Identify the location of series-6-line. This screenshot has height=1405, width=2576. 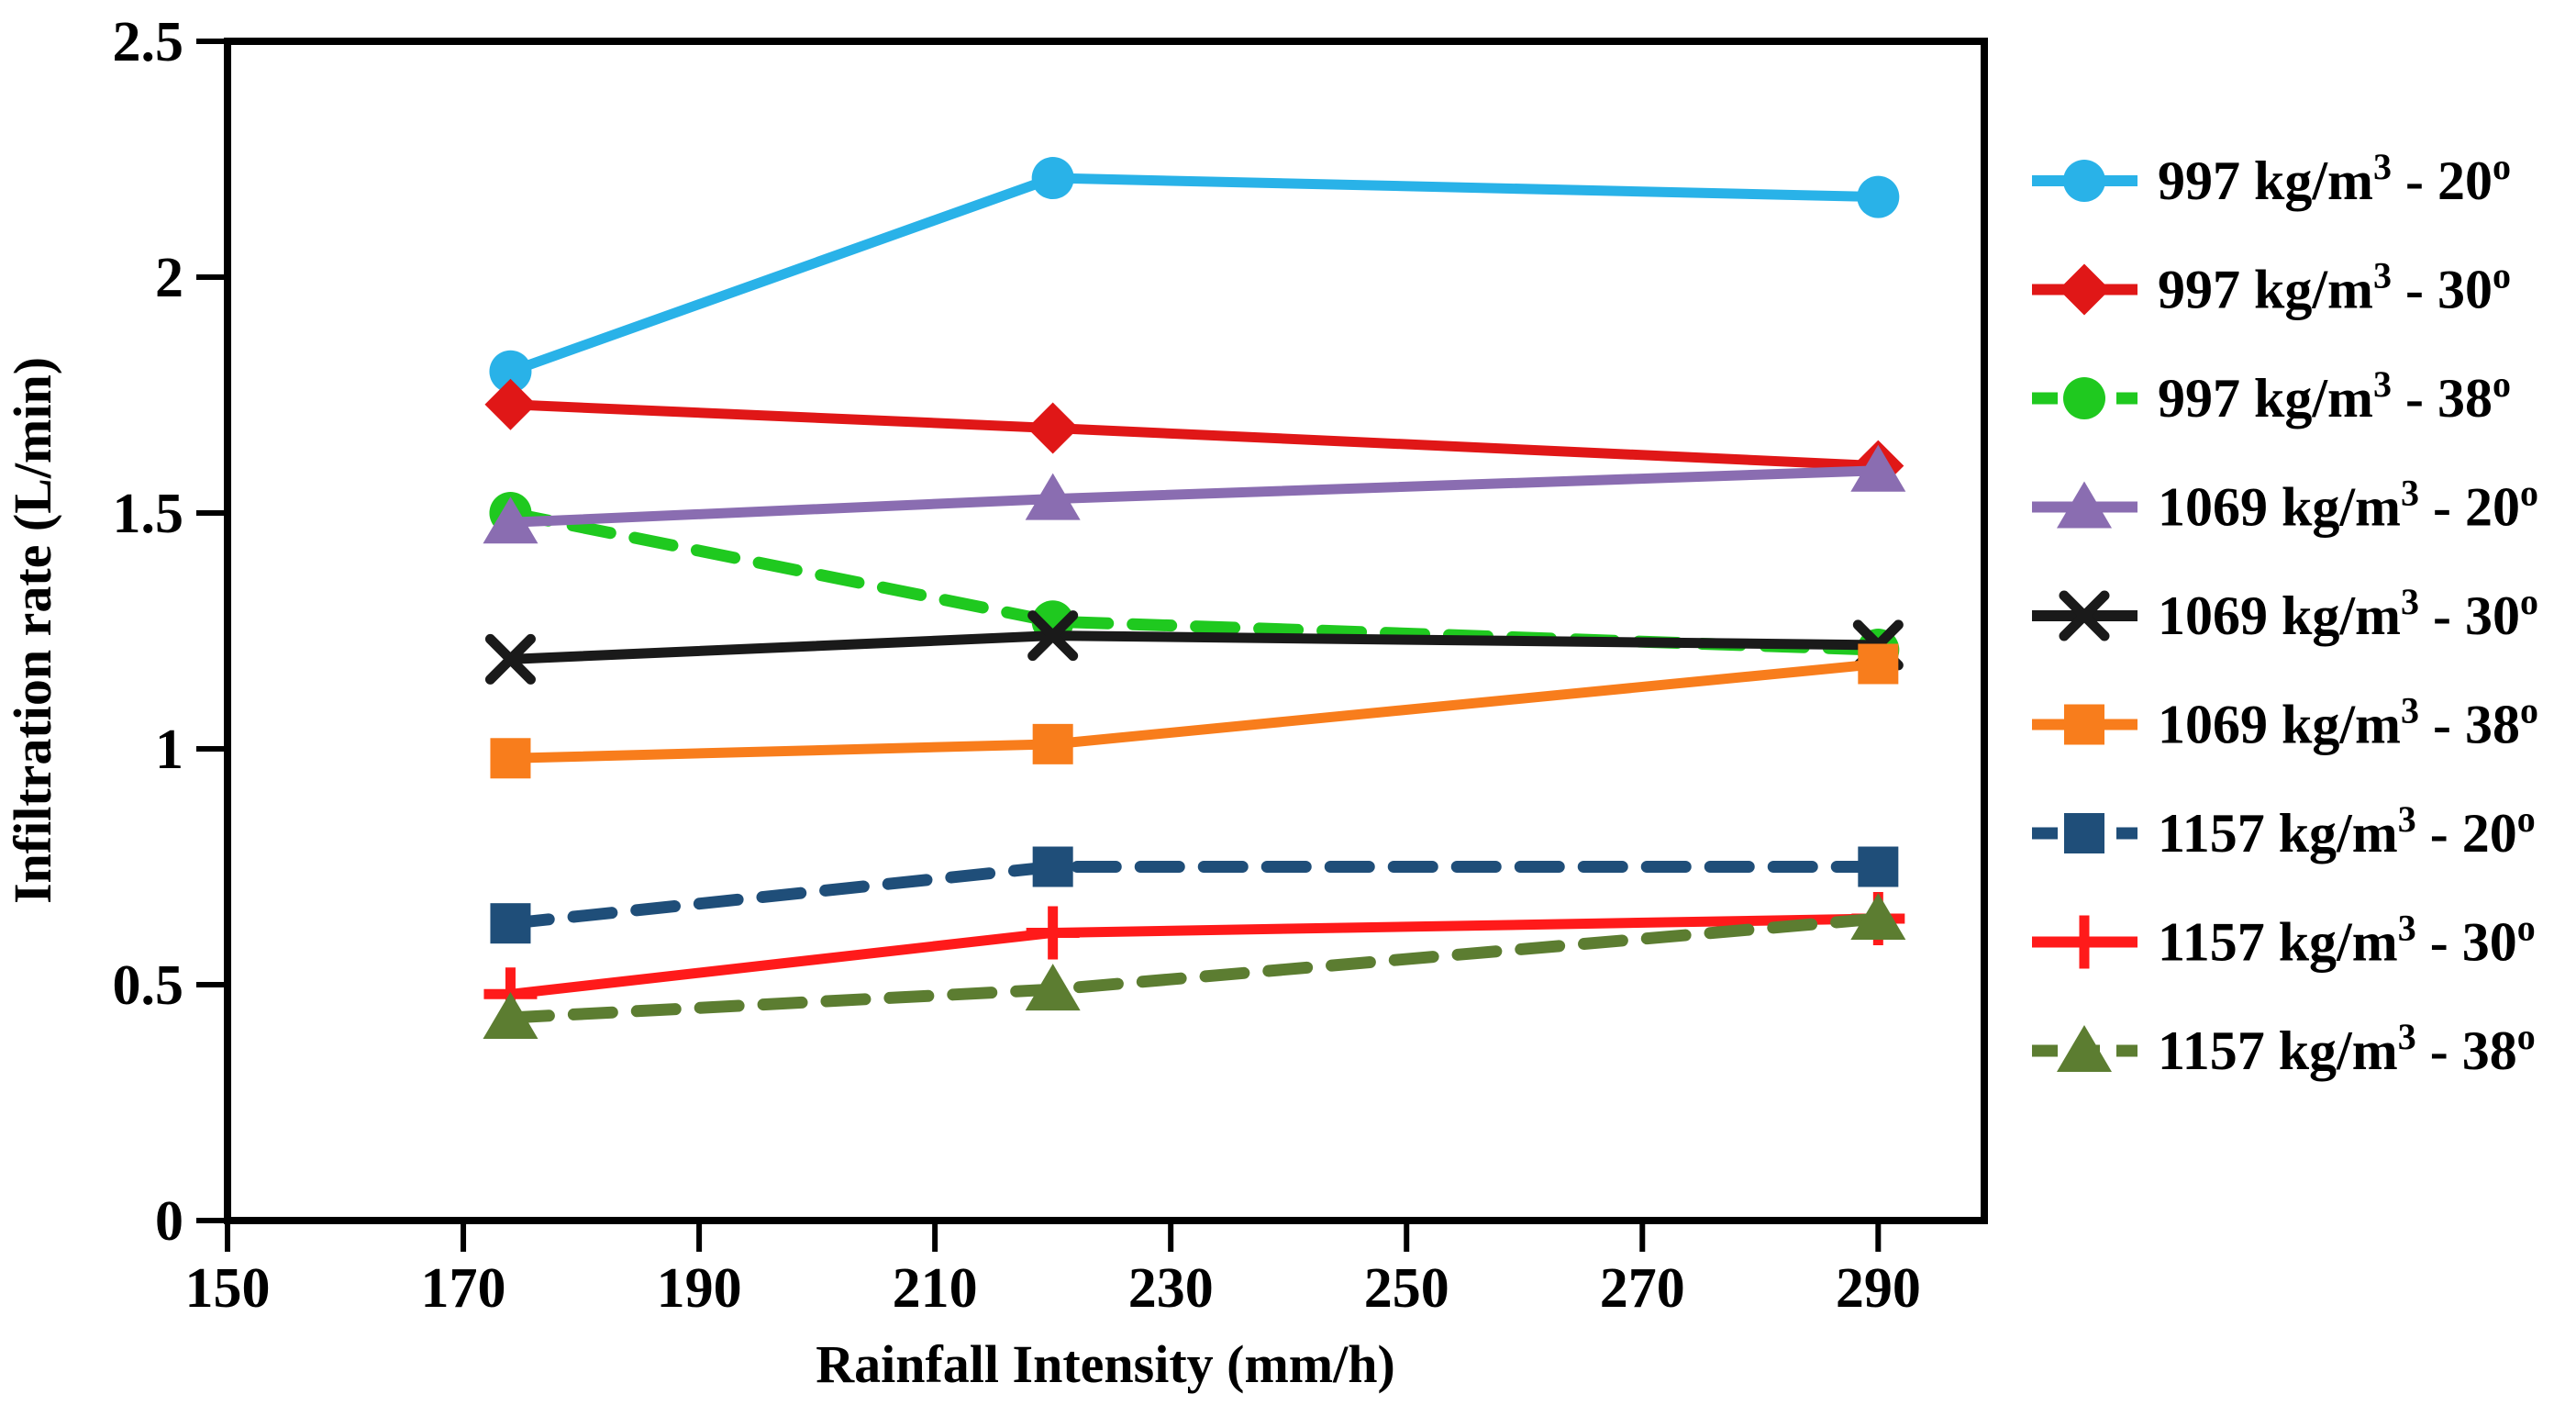
(1194, 895).